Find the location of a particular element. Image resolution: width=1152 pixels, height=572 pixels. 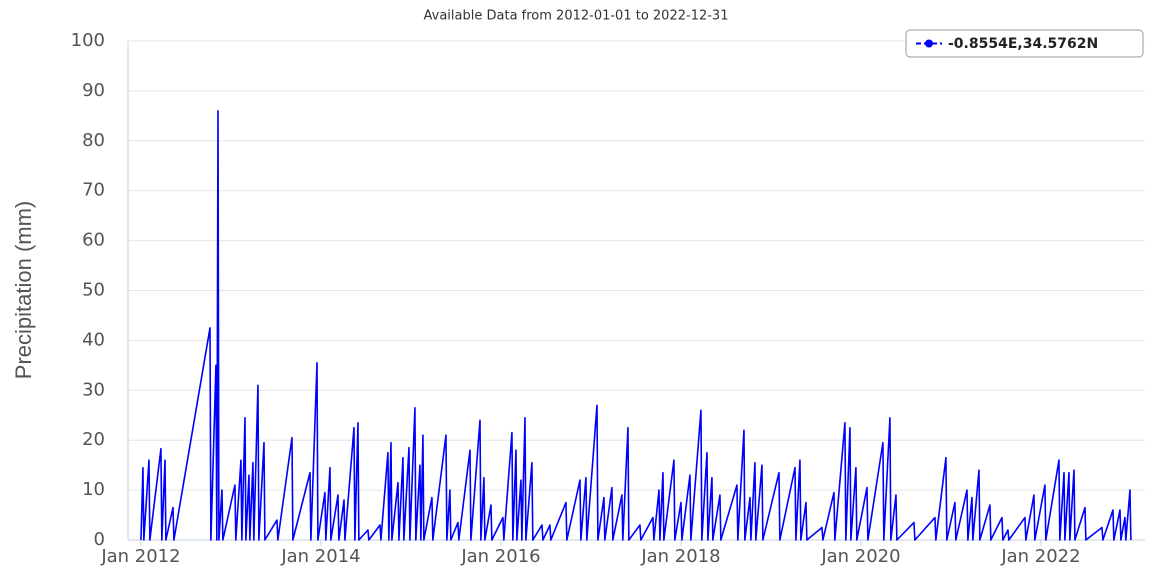

y-tick-label: 80 is located at coordinates (93, 140).